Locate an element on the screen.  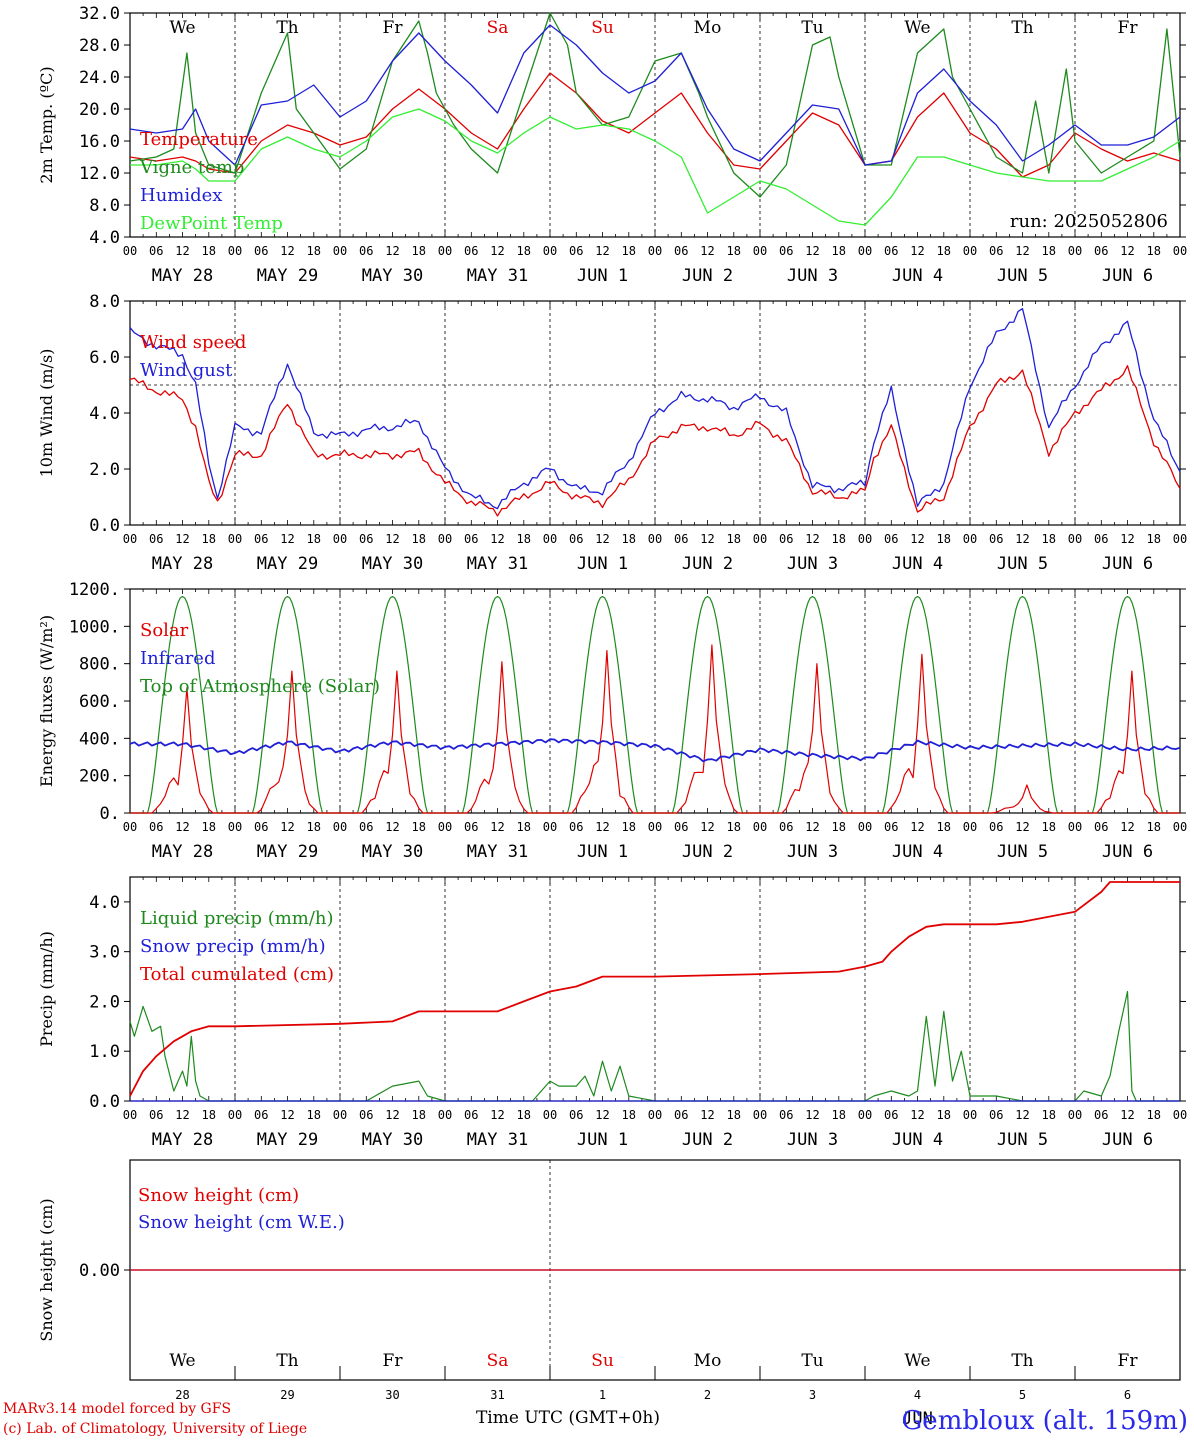
energy-ytick-label: 1000. is located at coordinates (94, 627).